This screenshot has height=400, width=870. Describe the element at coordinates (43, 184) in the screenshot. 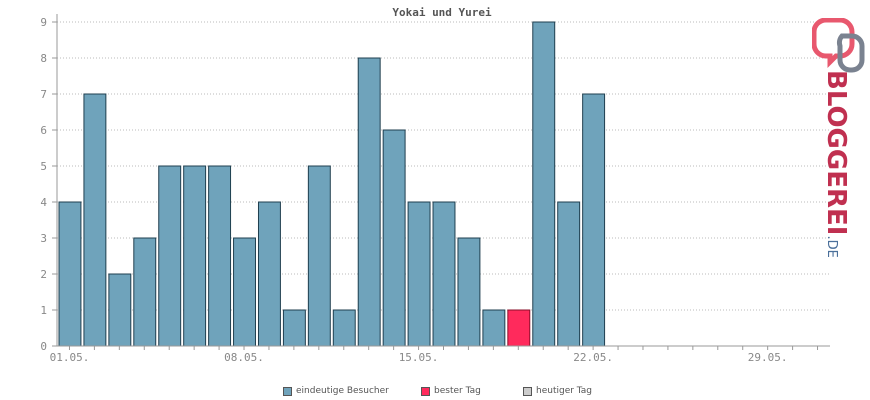

I see `y-axis-labels: 0 1 2 3 4 5 6 7 8 9` at that location.